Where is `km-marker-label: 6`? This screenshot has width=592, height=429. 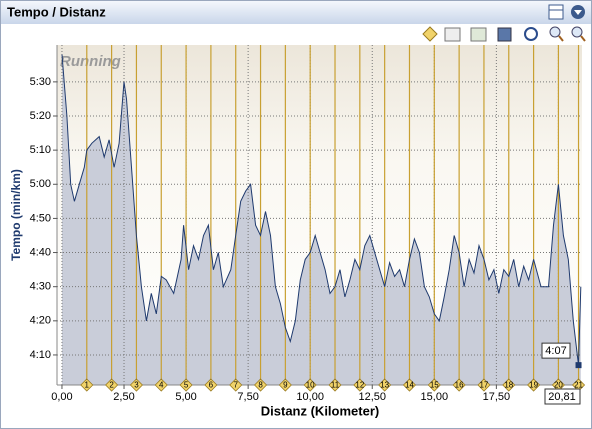
km-marker-label: 6 is located at coordinates (211, 385).